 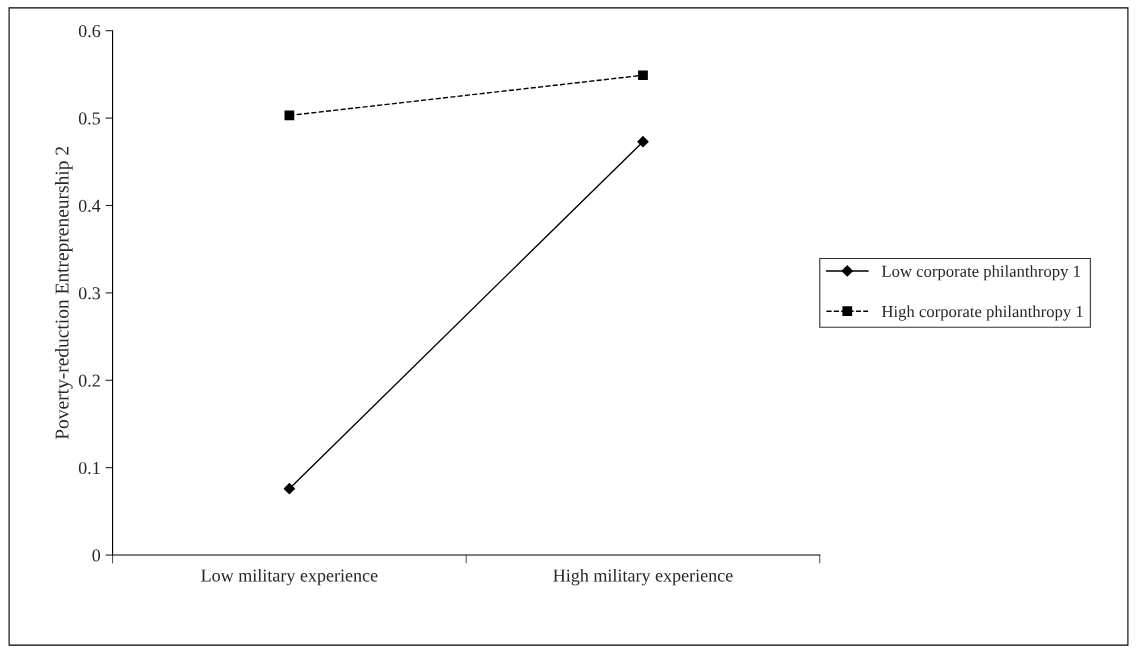 What do you see at coordinates (89, 118) in the screenshot?
I see `y-tick-label: 0.5` at bounding box center [89, 118].